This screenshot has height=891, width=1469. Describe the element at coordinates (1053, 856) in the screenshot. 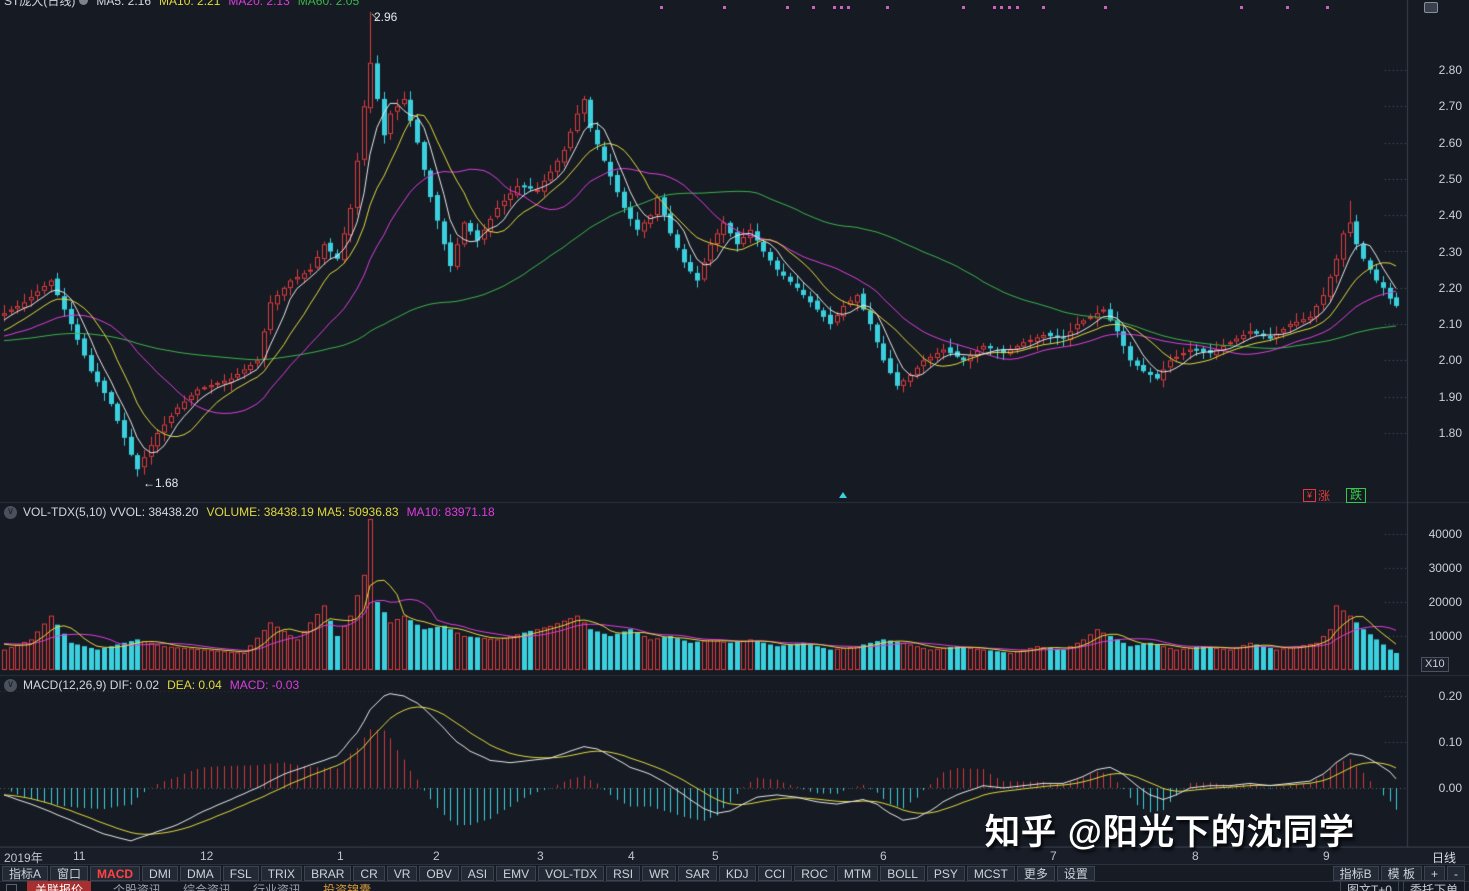

I see `time-axis-label: 7` at that location.